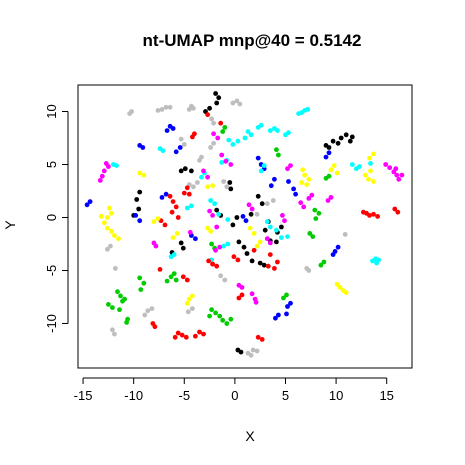 The image size is (465, 465). I want to click on x-axis-label: X, so click(250, 436).